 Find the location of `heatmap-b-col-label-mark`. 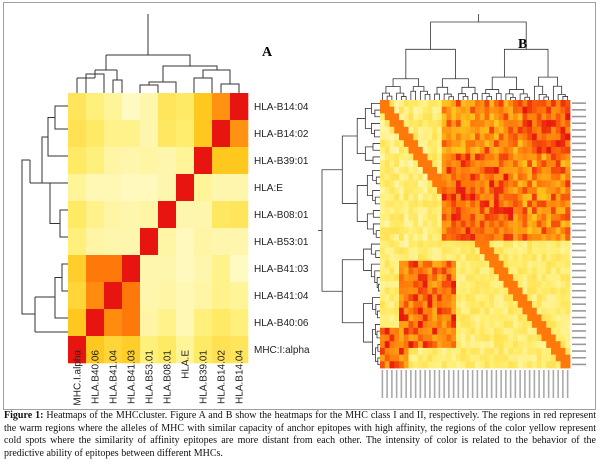

heatmap-b-col-label-mark is located at coordinates (548, 384).